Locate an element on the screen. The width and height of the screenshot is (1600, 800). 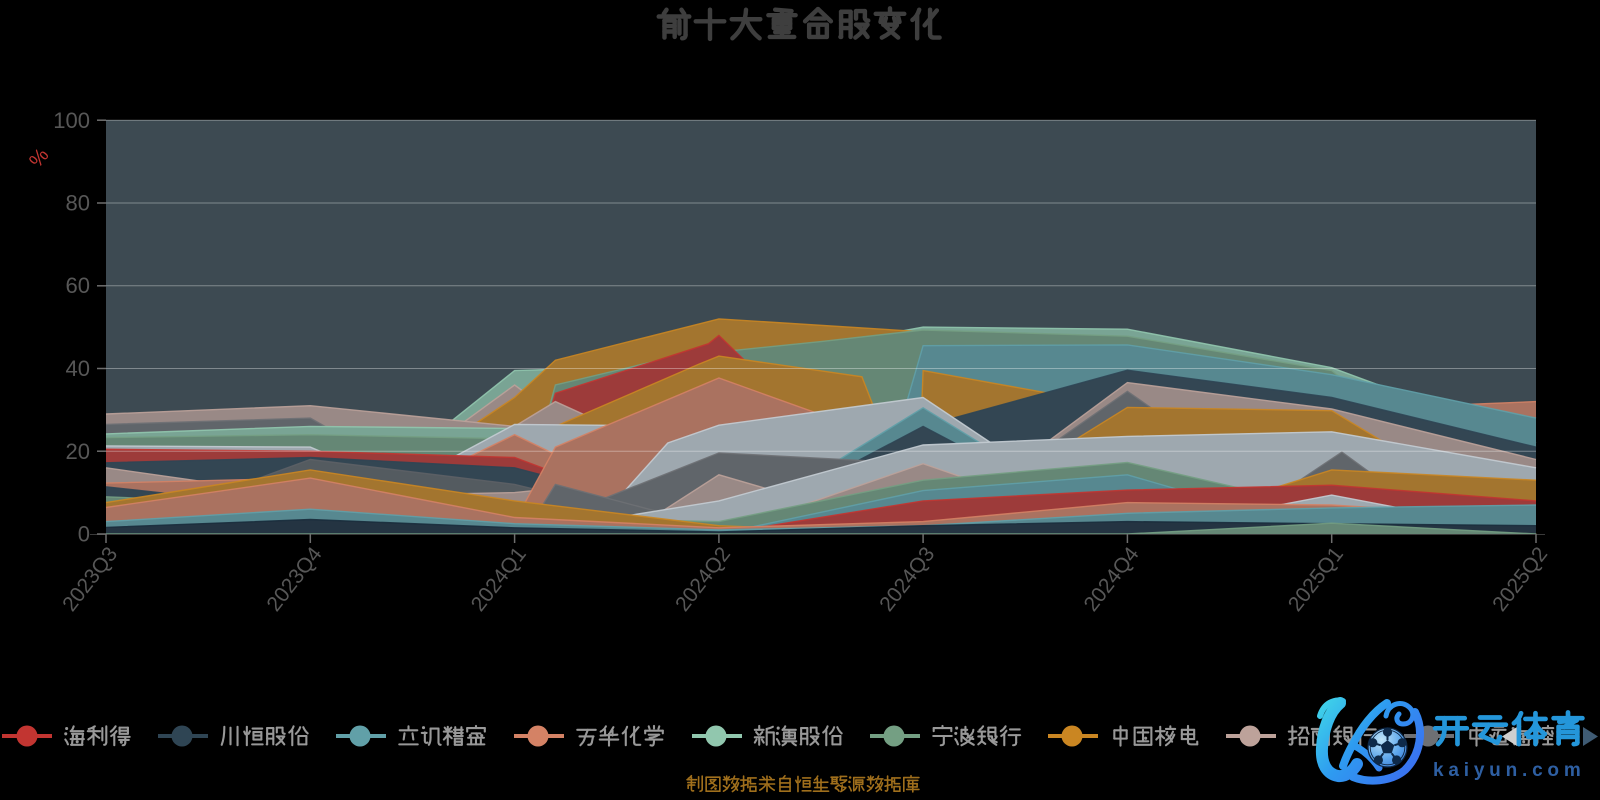
svg-text: 100 is located at coordinates (71, 120).